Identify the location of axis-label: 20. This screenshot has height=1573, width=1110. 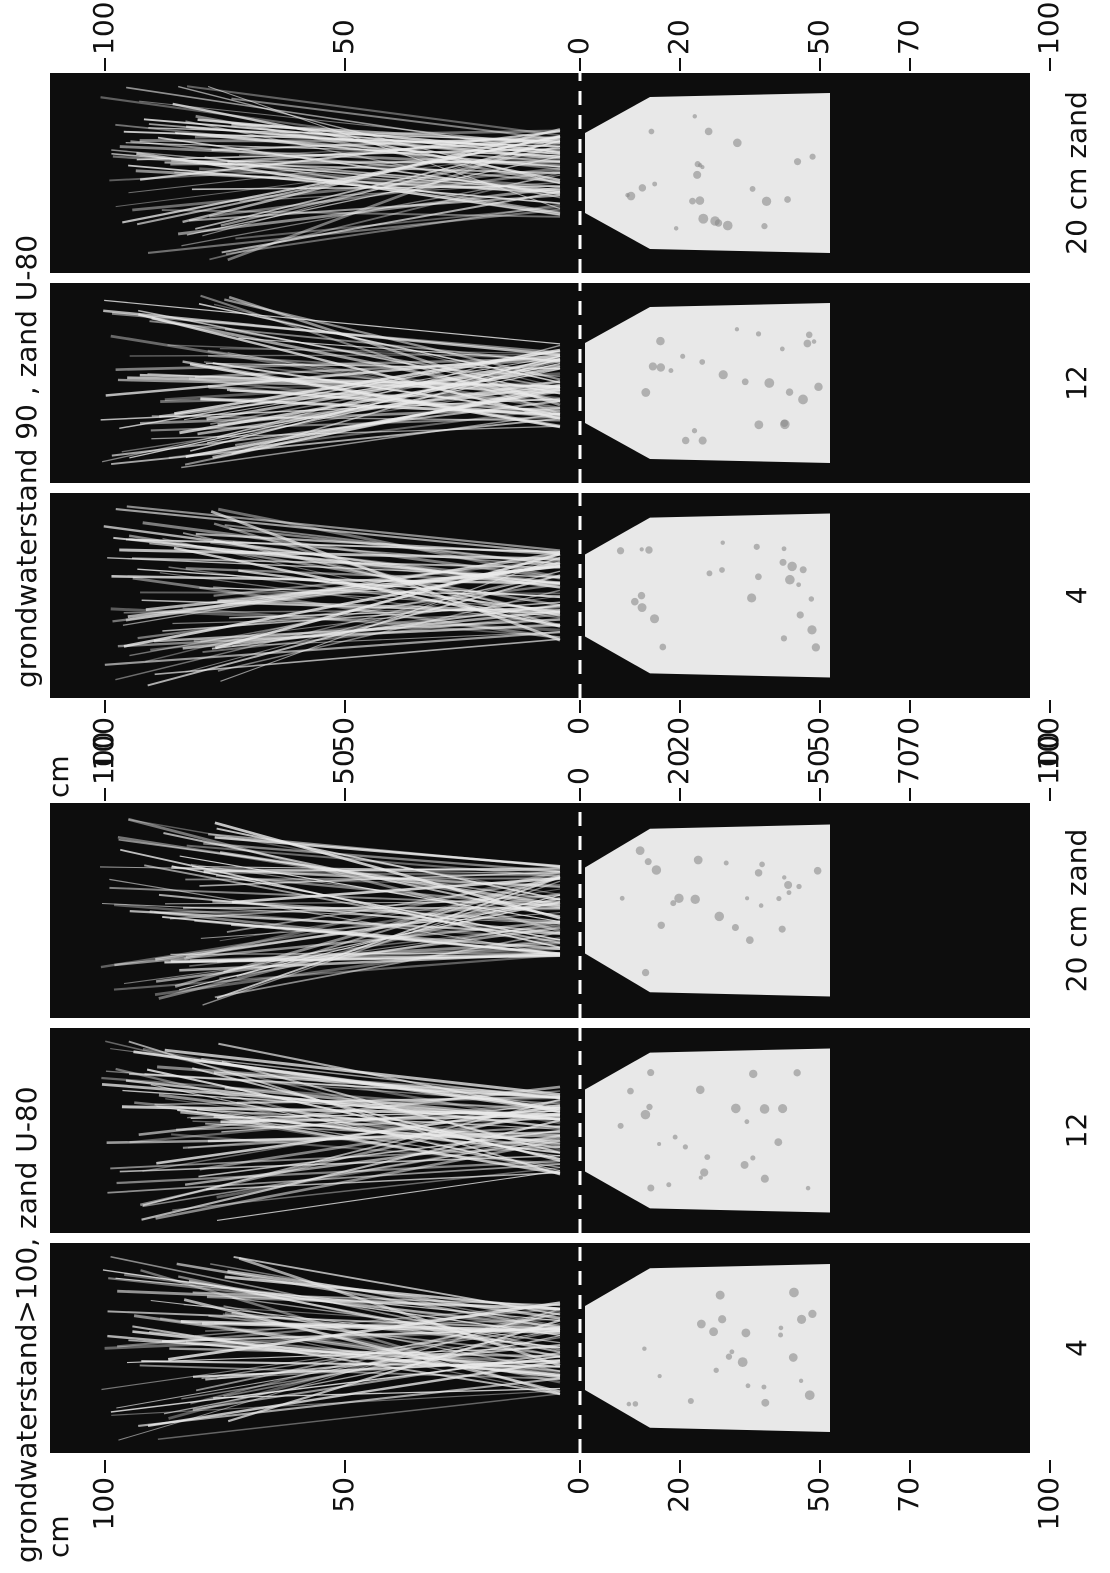
(678, 767).